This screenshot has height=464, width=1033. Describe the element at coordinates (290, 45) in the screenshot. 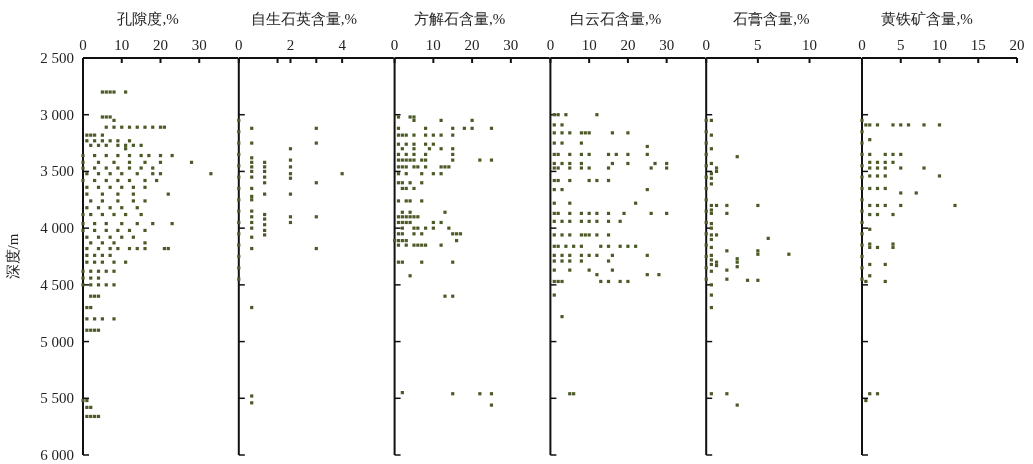

I see `x-tick-label: 2` at that location.